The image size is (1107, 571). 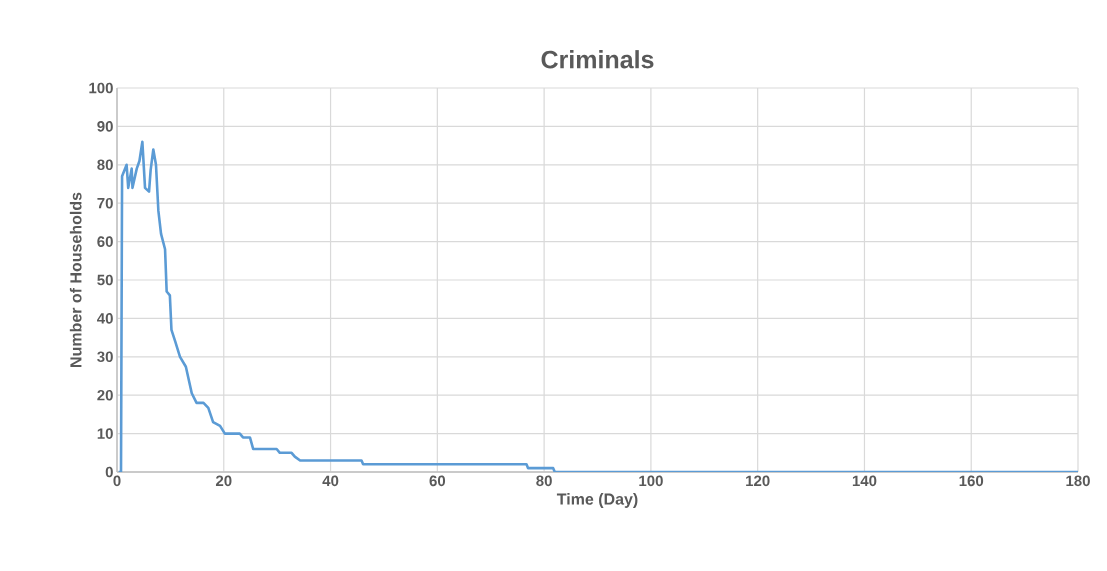 What do you see at coordinates (105, 357) in the screenshot?
I see `y-tick-label: 30` at bounding box center [105, 357].